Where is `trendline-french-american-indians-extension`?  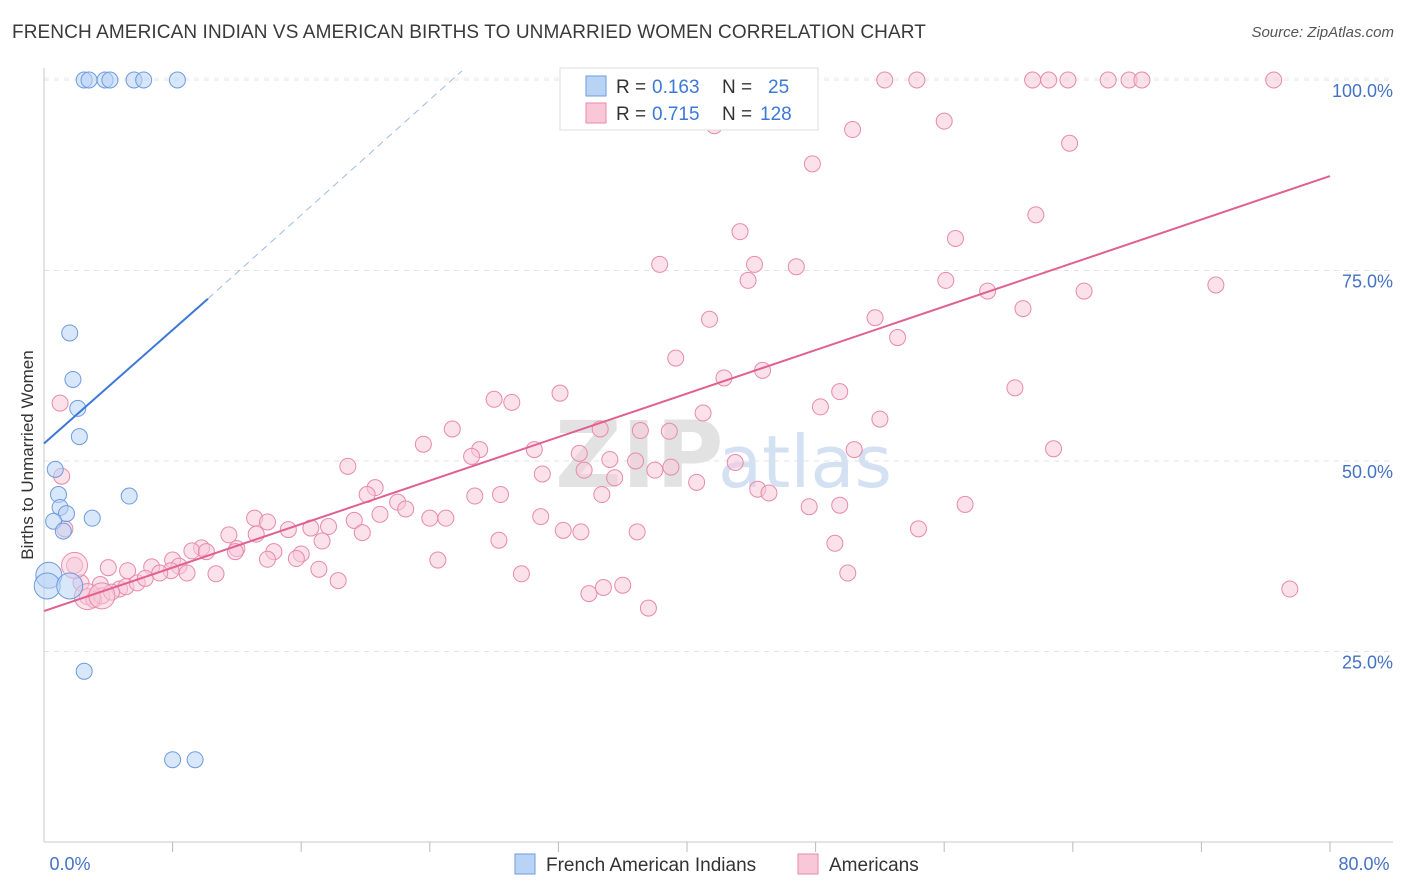
trendline-french-american-indians-extension is located at coordinates (335, 185).